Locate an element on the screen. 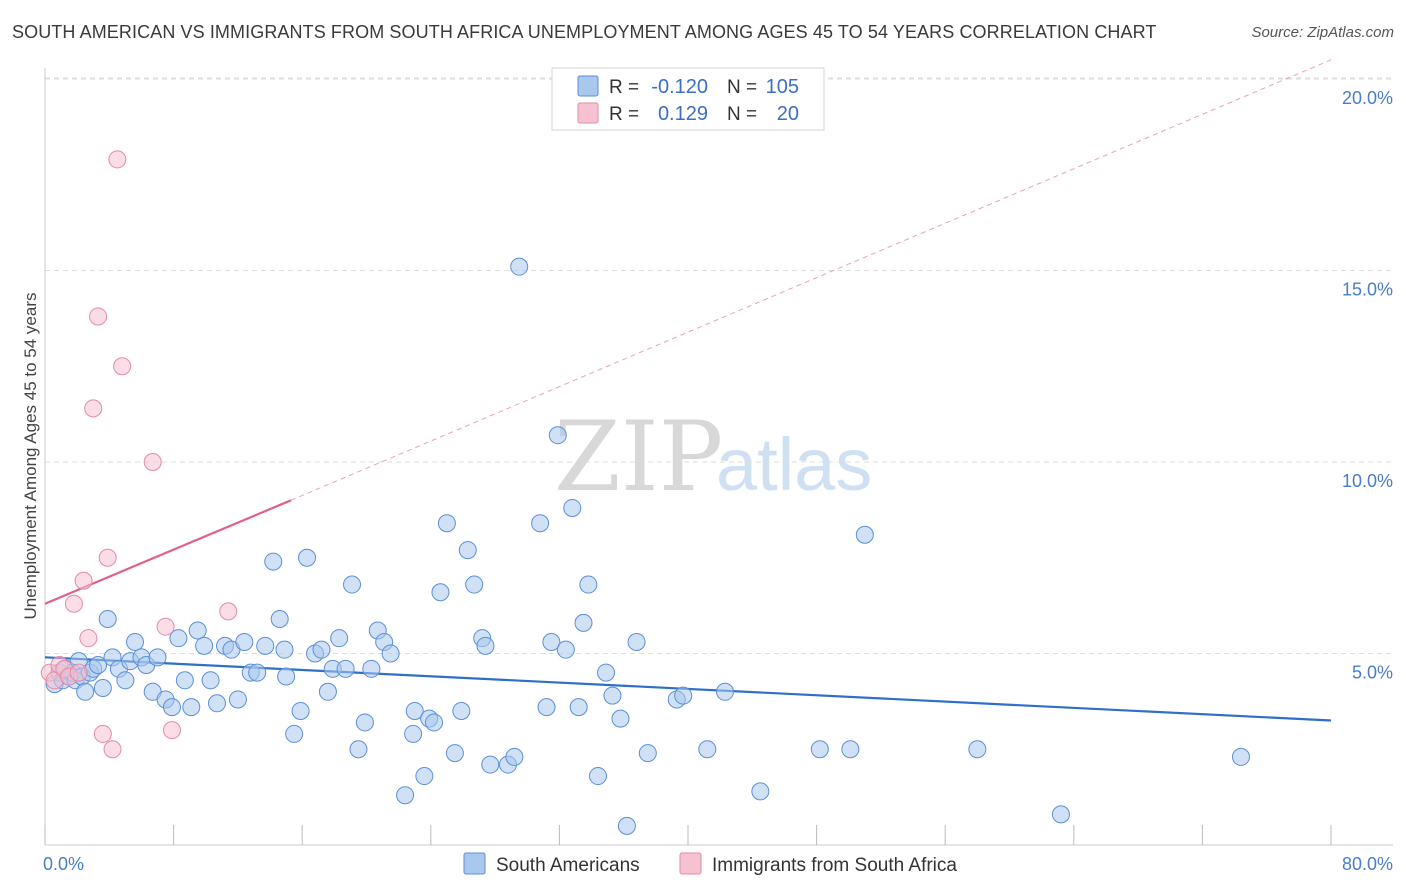  bottom-legend-swatch-pink is located at coordinates (690, 863).